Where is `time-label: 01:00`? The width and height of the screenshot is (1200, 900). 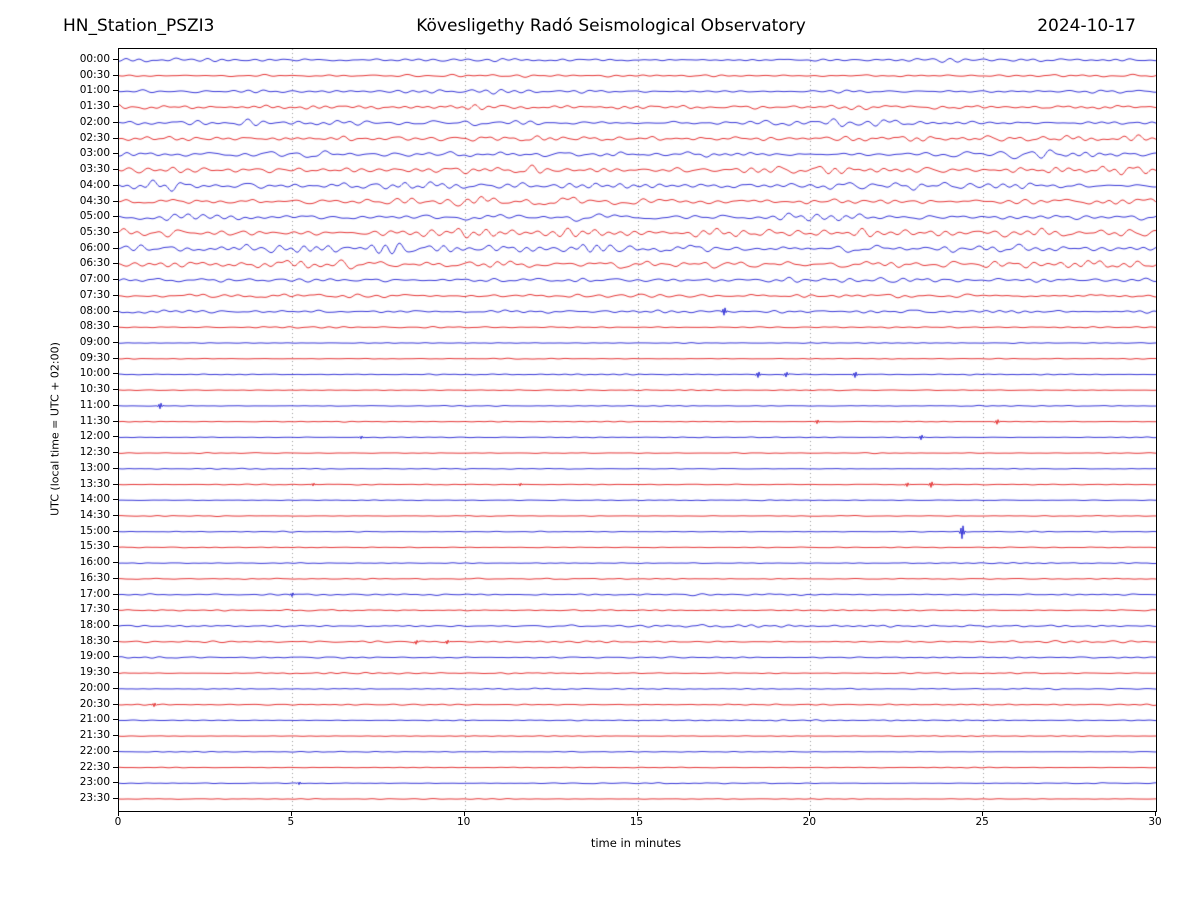 time-label: 01:00 is located at coordinates (94, 90).